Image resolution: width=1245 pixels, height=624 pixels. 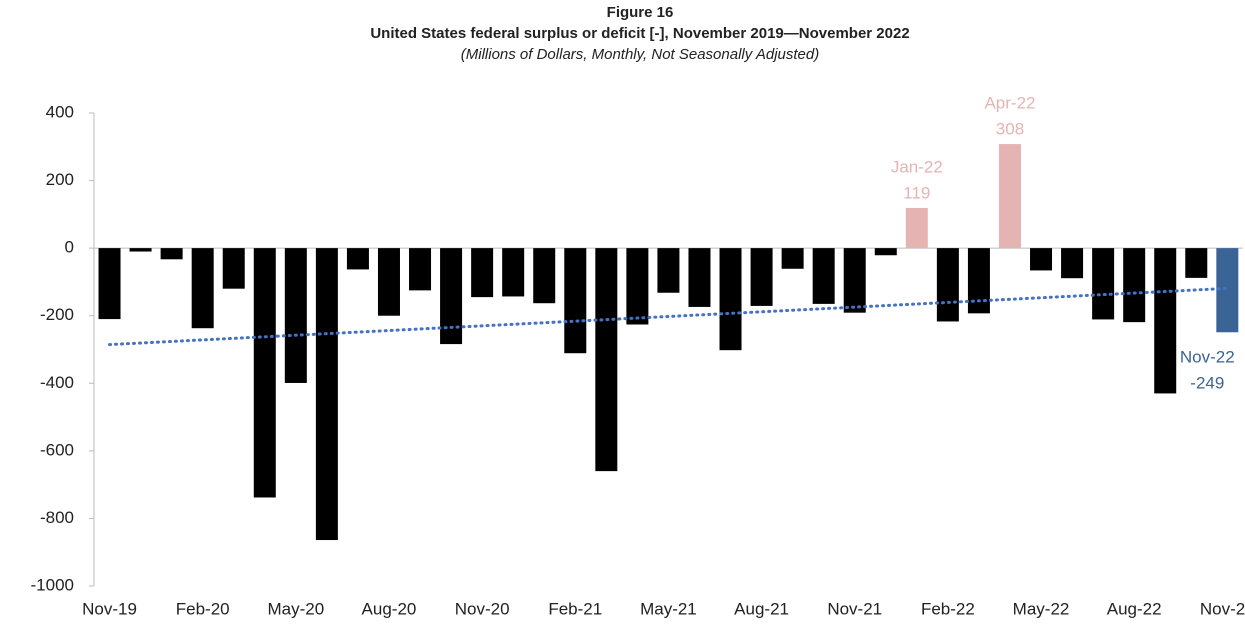 What do you see at coordinates (854, 608) in the screenshot?
I see `x-tick-label: Nov-21` at bounding box center [854, 608].